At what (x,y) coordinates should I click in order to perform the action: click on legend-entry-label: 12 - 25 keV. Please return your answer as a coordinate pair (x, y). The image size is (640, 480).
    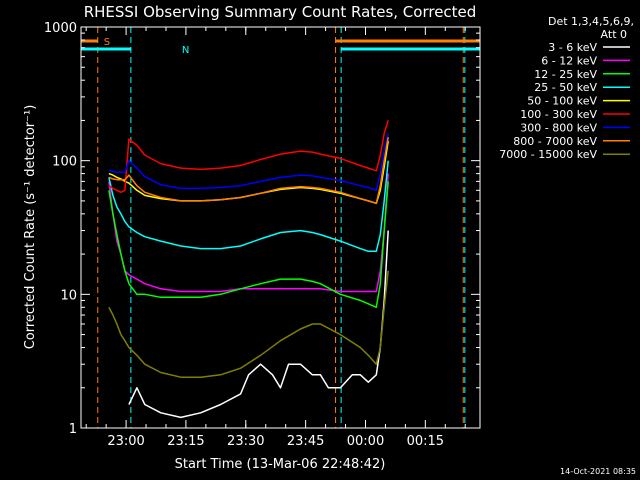
    Looking at the image, I should click on (565, 74).